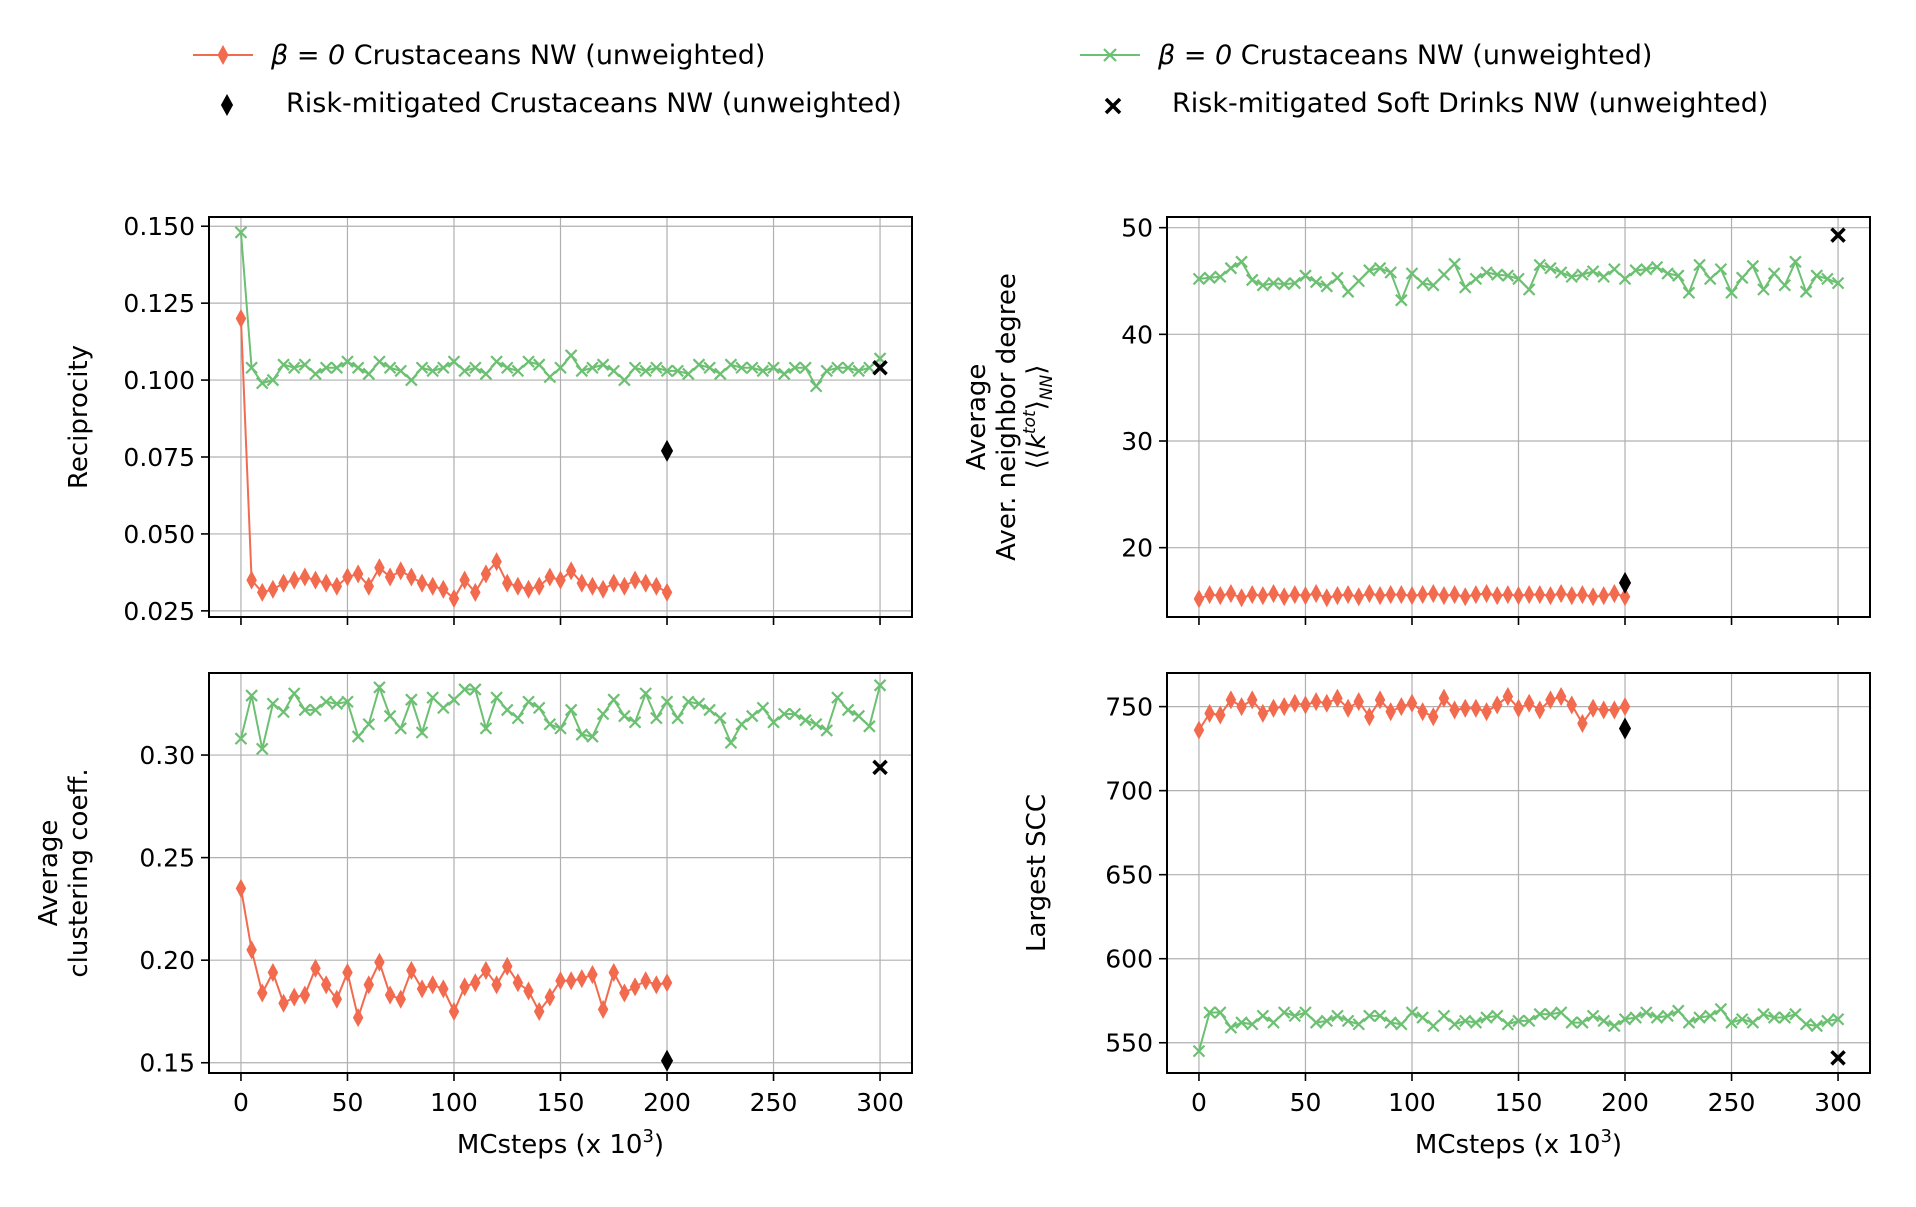 The height and width of the screenshot is (1207, 1916). Describe the element at coordinates (774, 1102) in the screenshot. I see `x-tick-label: 250` at that location.